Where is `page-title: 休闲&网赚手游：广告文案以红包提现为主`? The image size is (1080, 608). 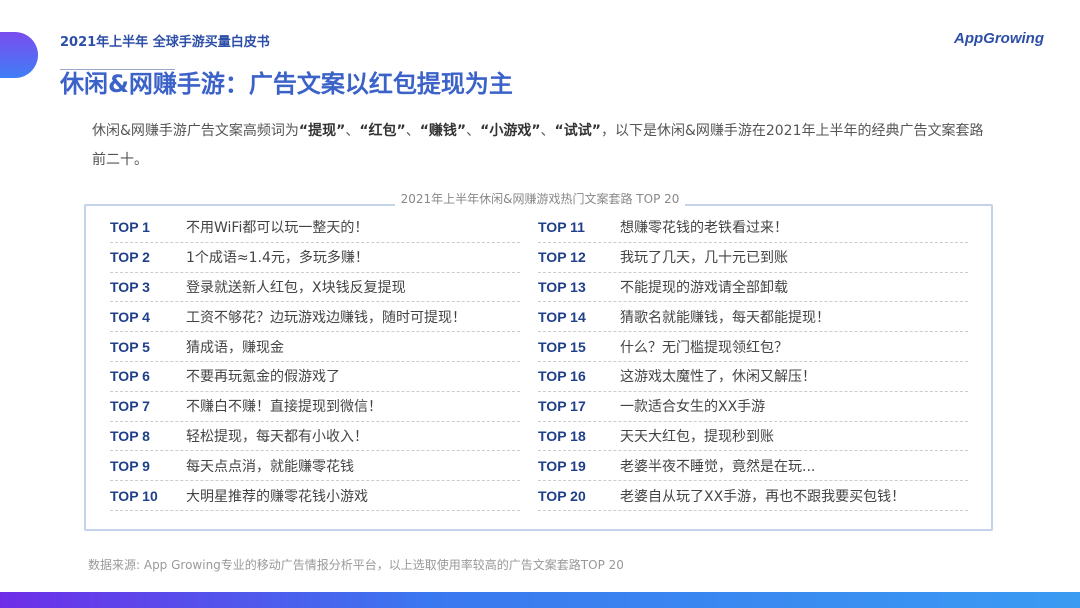 page-title: 休闲&网赚手游：广告文案以红包提现为主 is located at coordinates (286, 84).